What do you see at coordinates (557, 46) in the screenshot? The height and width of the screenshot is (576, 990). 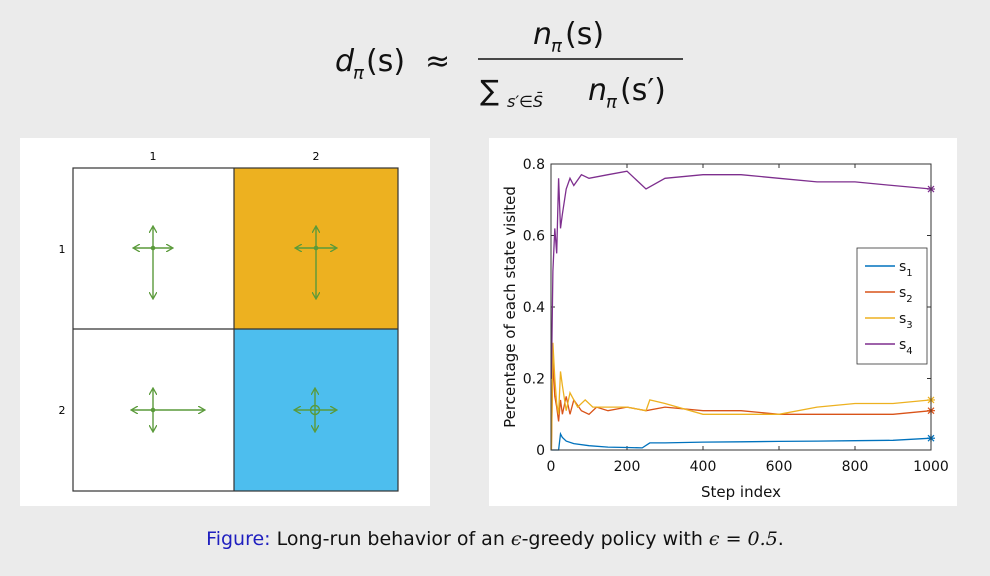 I see `numerator-sub: π` at bounding box center [557, 46].